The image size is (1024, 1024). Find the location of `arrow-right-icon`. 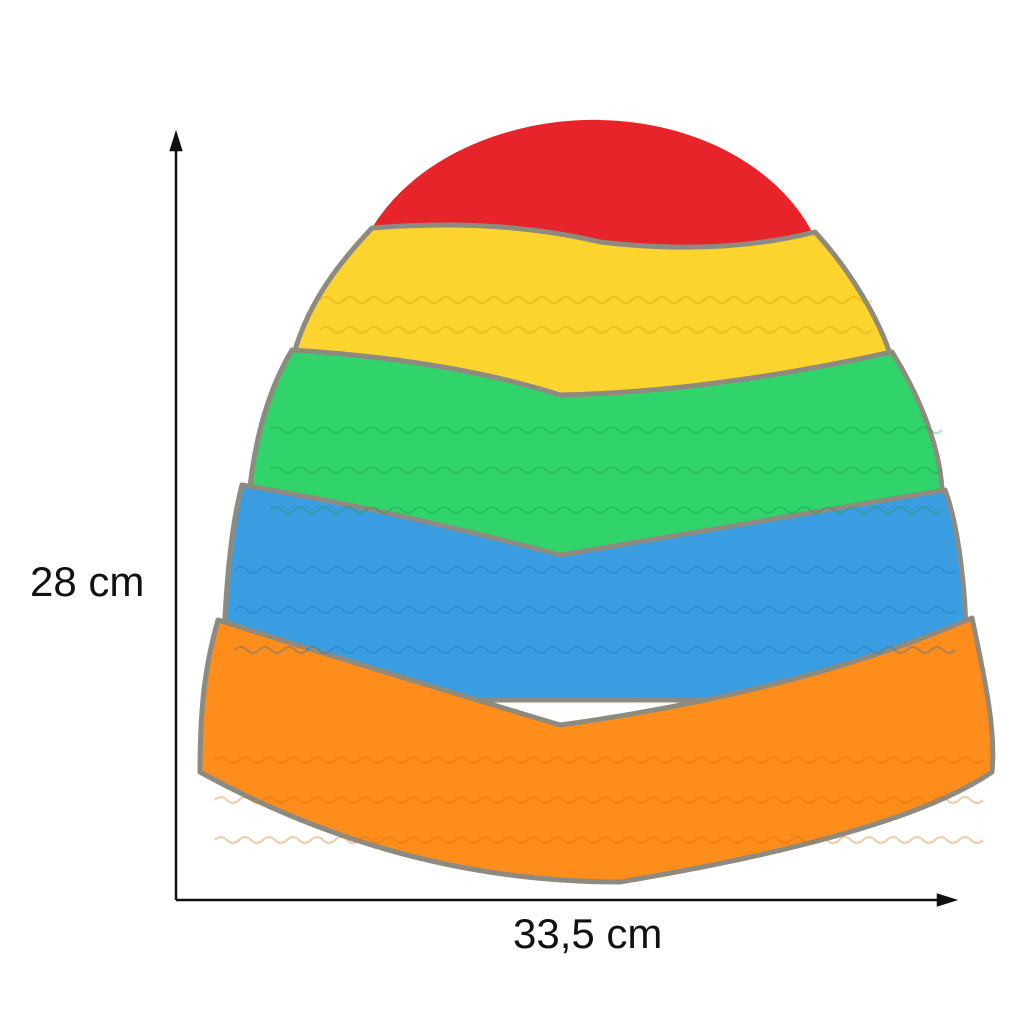

arrow-right-icon is located at coordinates (947, 900).